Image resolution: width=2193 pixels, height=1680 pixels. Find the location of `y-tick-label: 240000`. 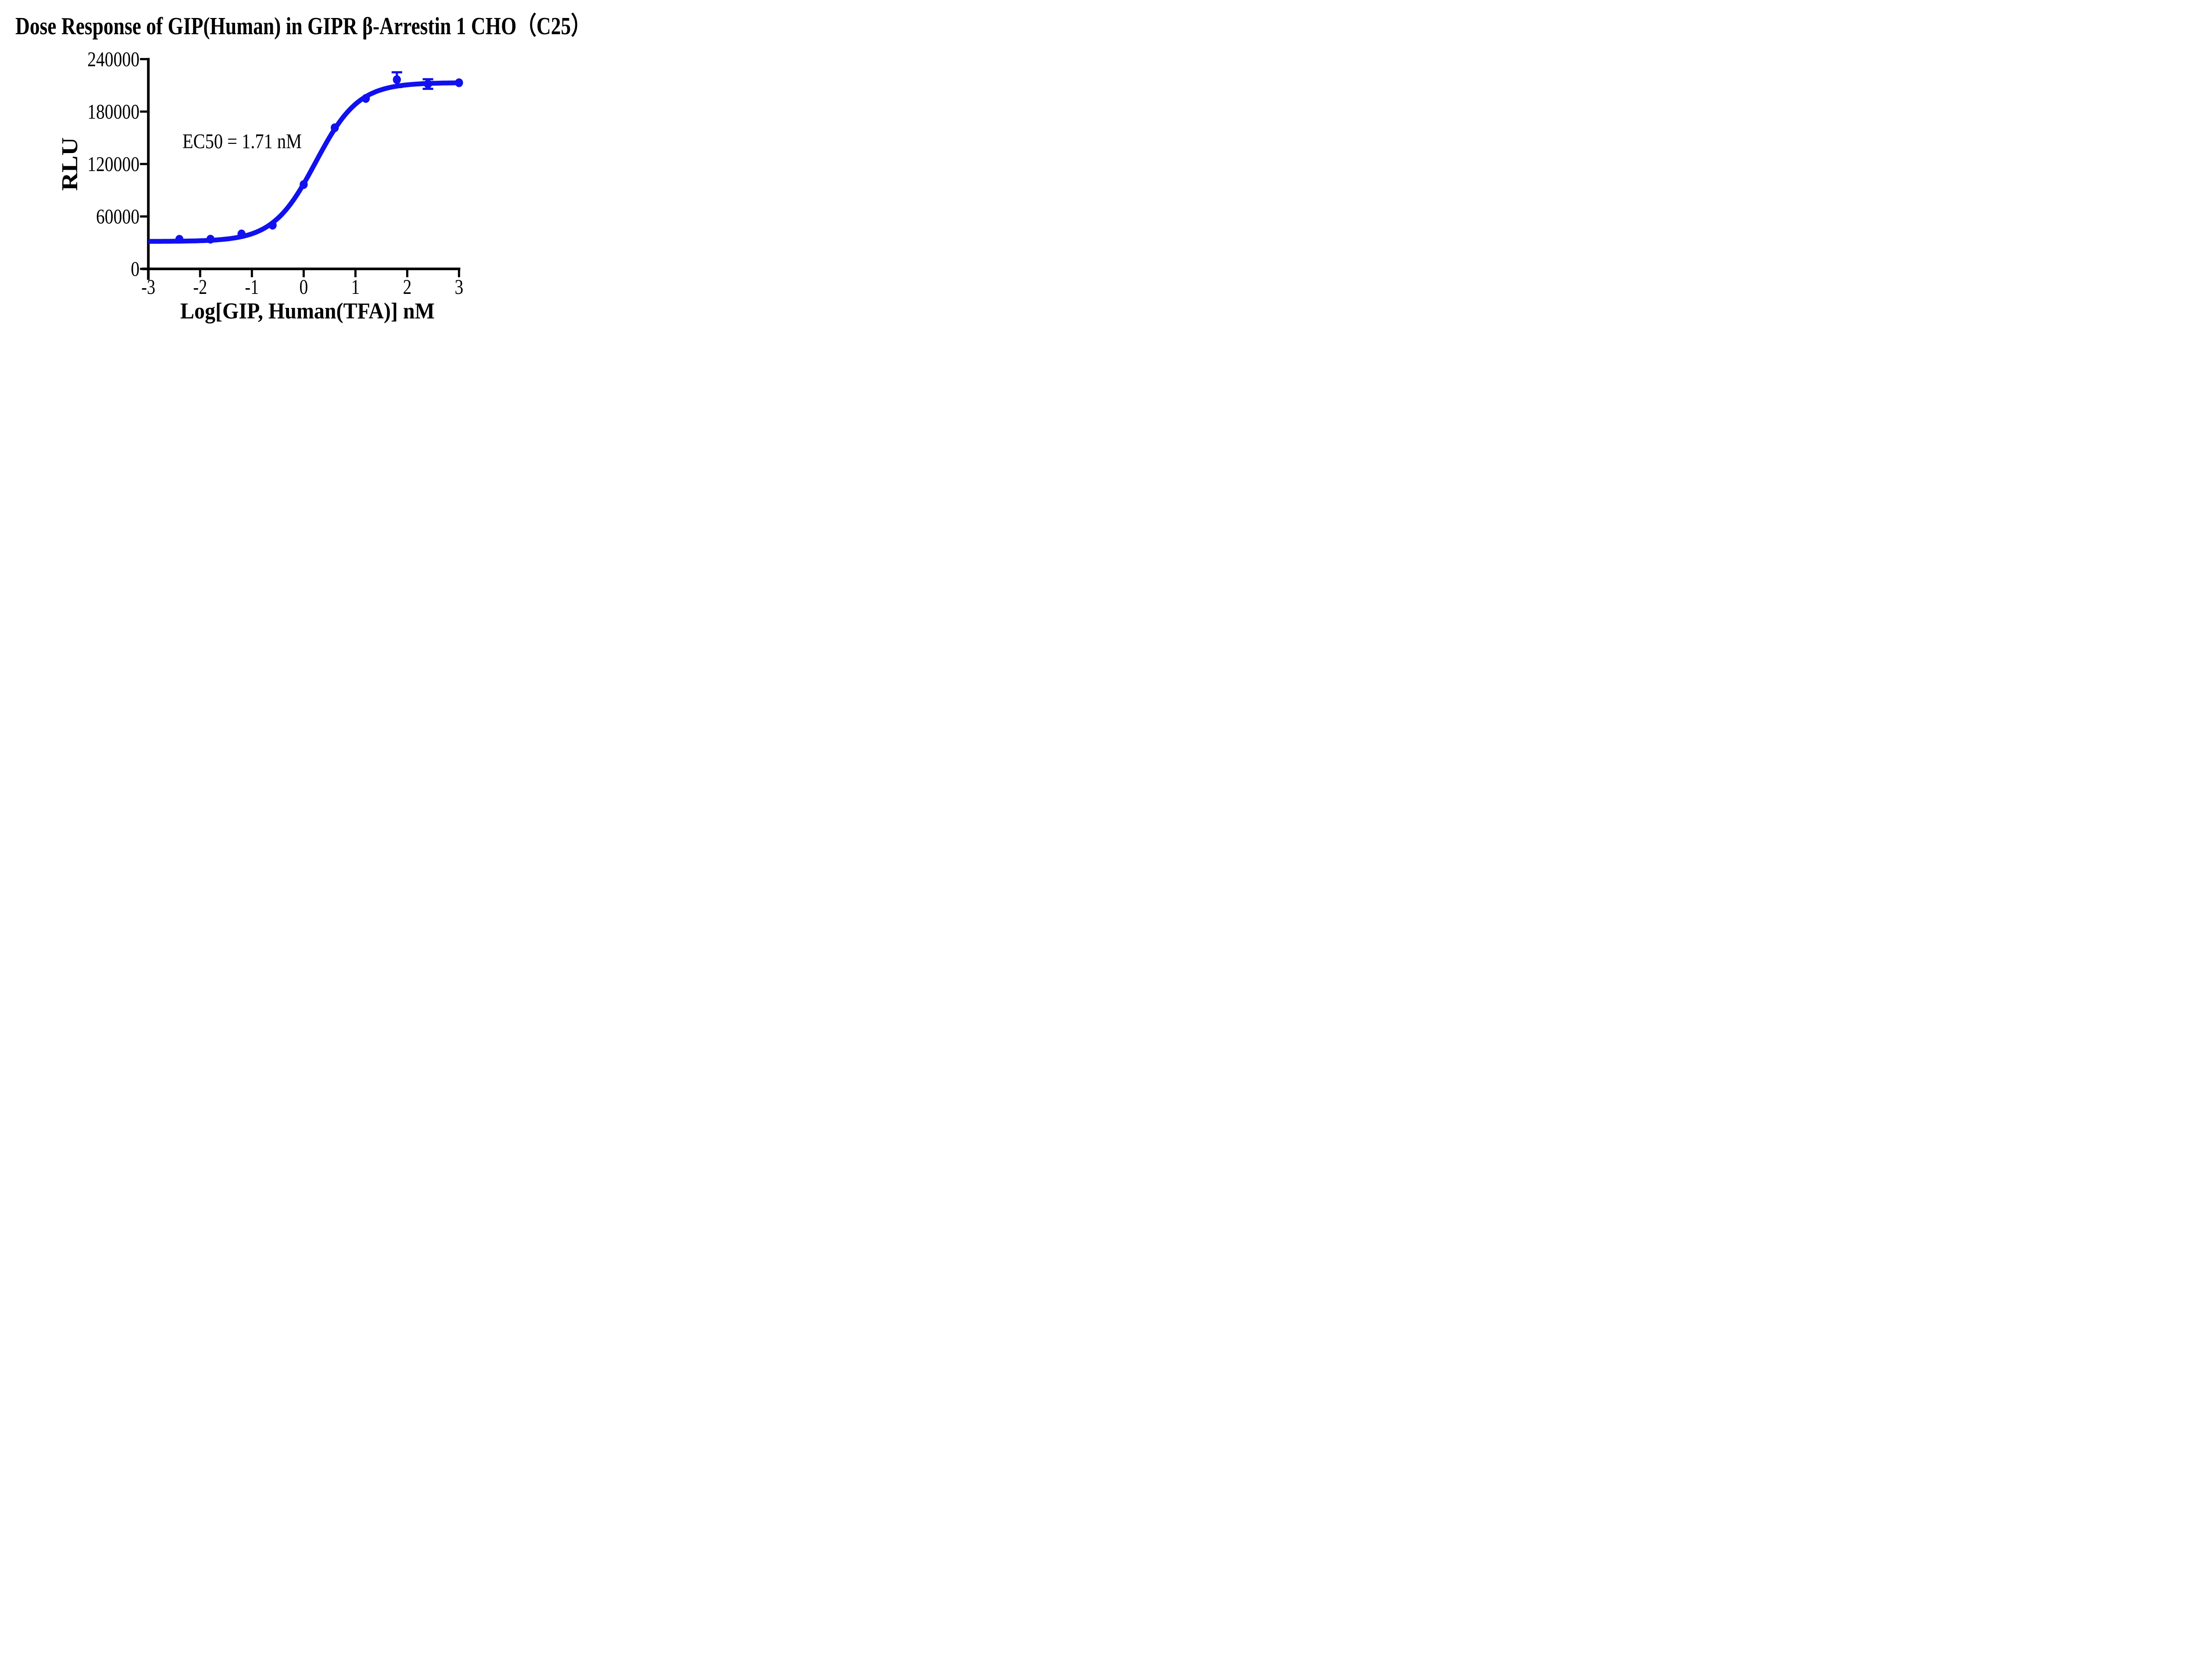

y-tick-label: 240000 is located at coordinates (113, 59).